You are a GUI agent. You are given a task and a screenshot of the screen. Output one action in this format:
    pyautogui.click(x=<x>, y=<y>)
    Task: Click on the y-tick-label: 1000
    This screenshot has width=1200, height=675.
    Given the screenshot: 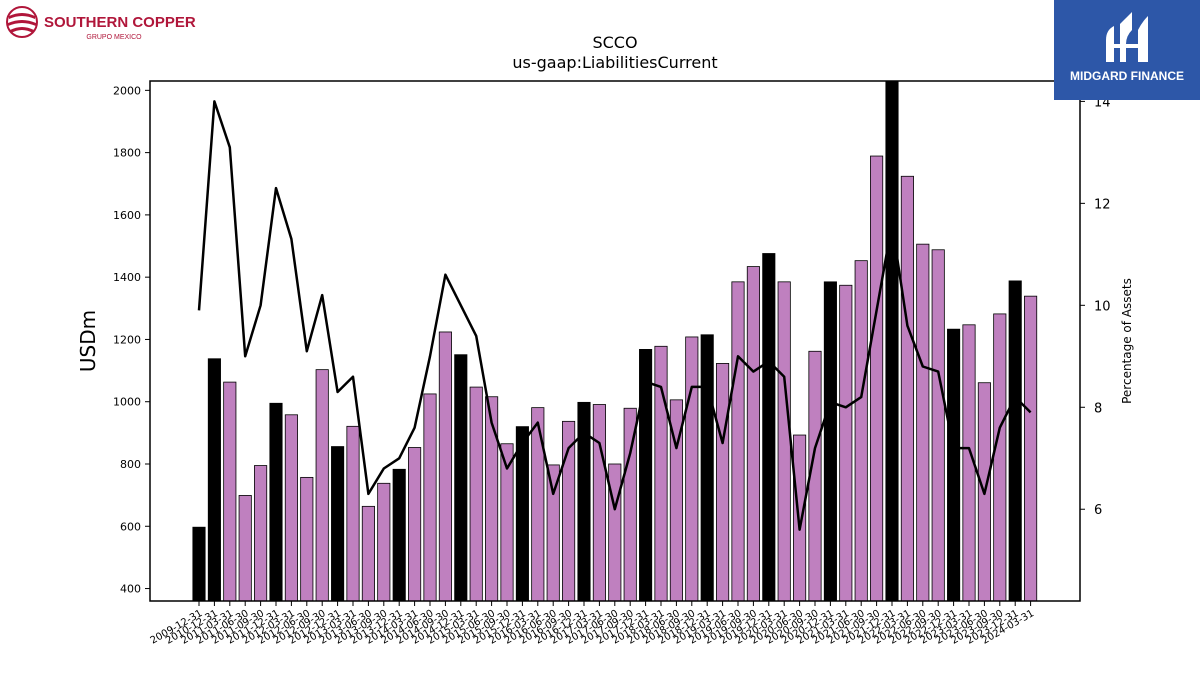 What is the action you would take?
    pyautogui.click(x=127, y=402)
    